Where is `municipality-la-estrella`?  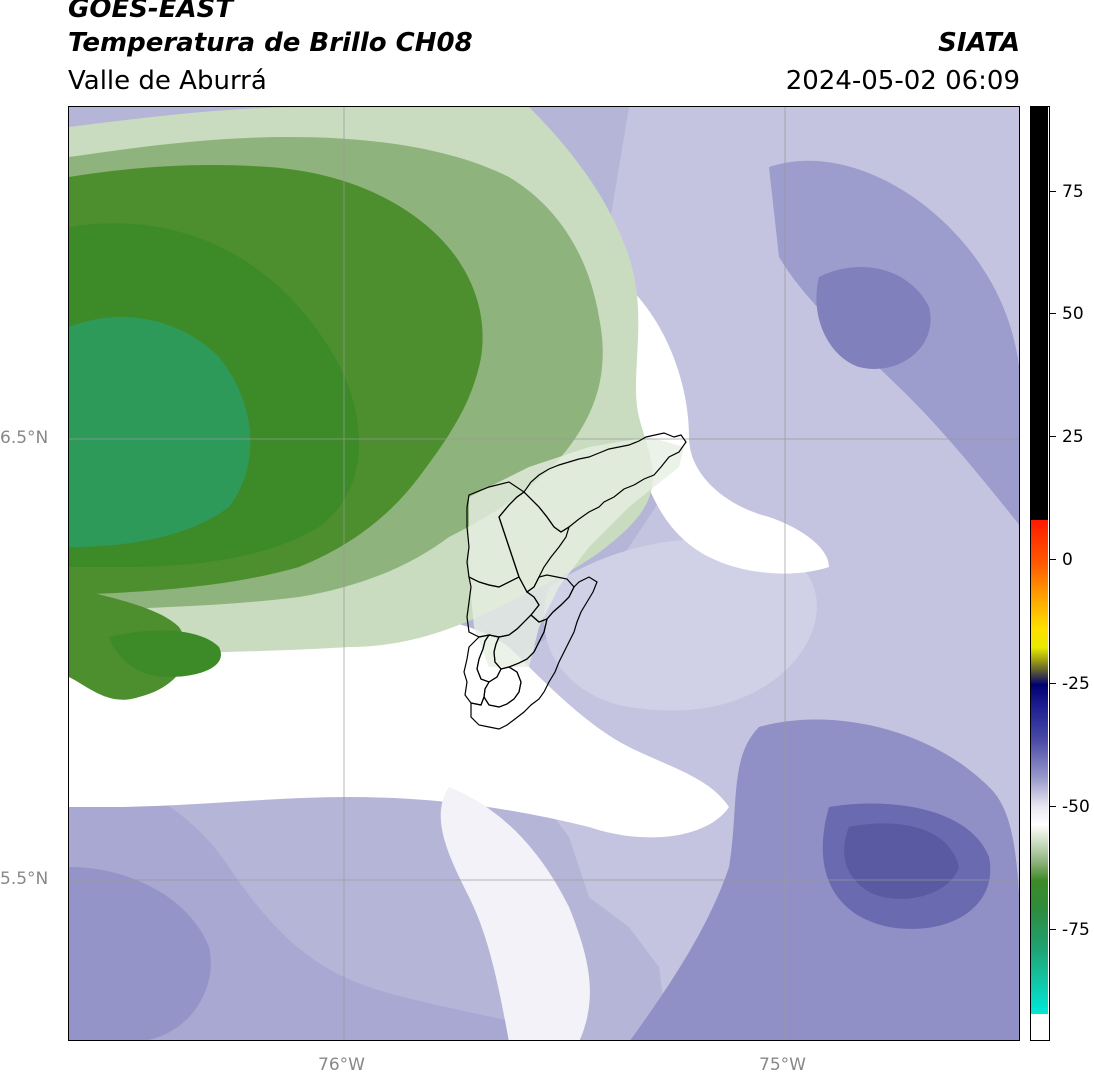
municipality-la-estrella is located at coordinates (477, 670).